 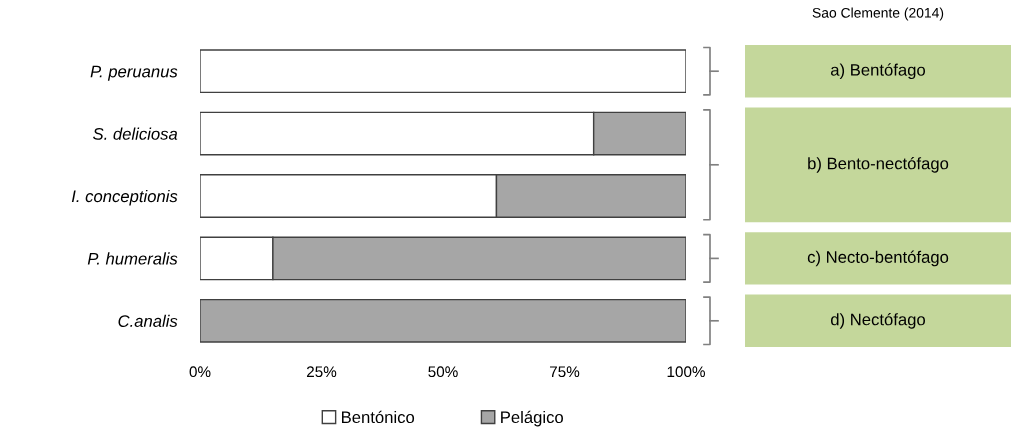 I want to click on text: a) Bentófago, so click(x=878, y=71).